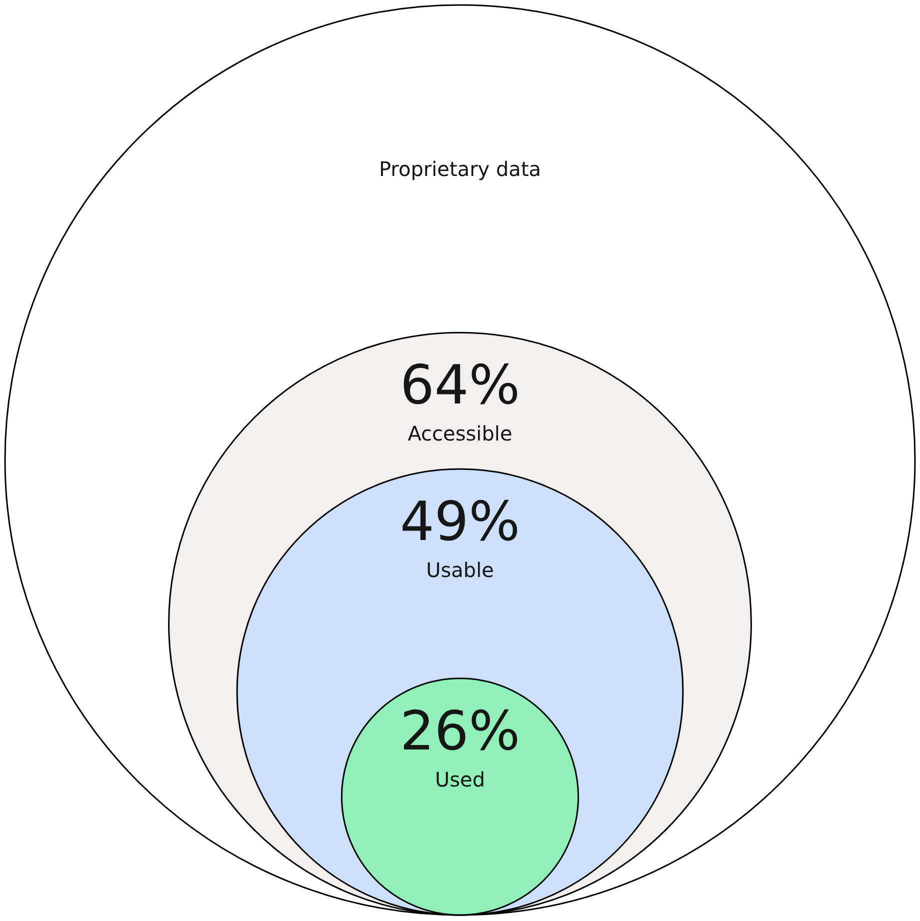  Describe the element at coordinates (460, 779) in the screenshot. I see `category-label: Used` at that location.